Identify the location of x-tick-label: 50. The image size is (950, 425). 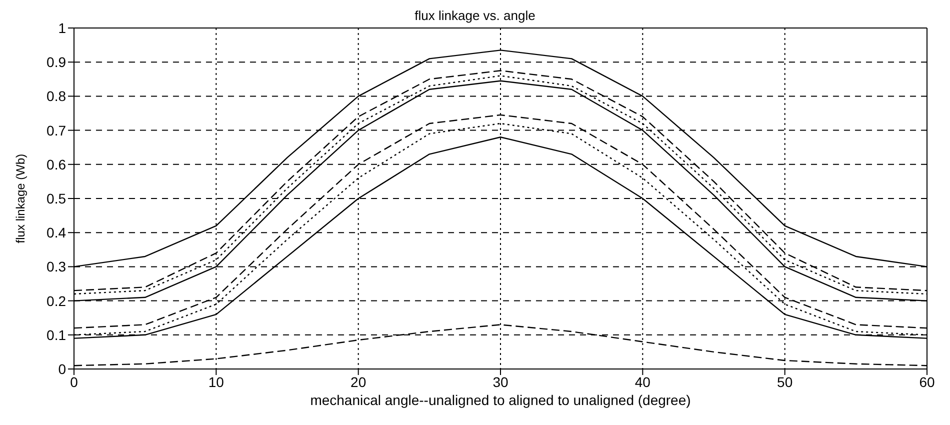
(785, 382).